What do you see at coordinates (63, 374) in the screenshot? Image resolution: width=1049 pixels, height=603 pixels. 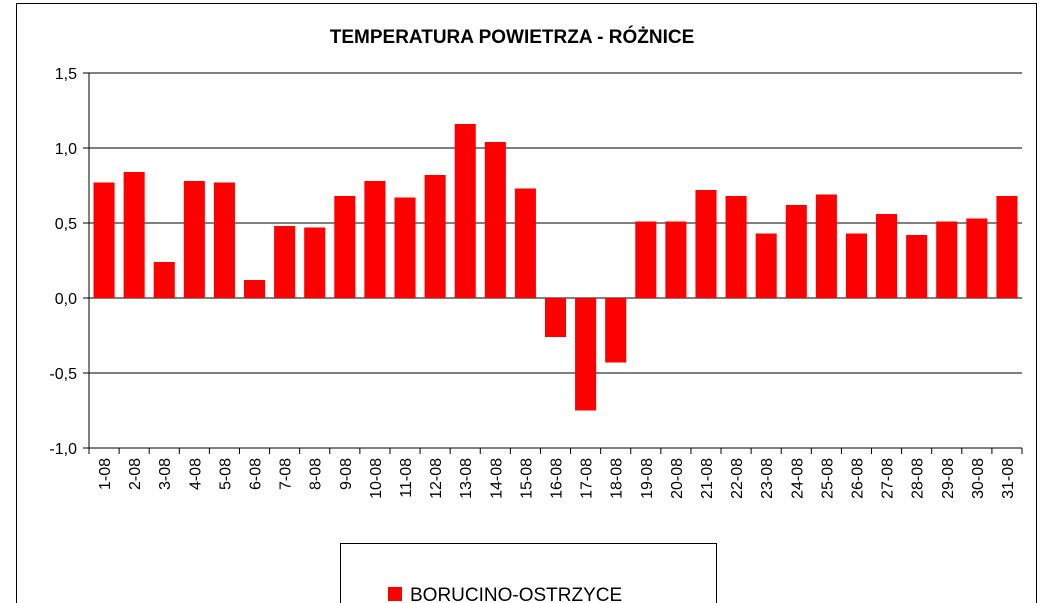 I see `y-tick-label: -0,5` at bounding box center [63, 374].